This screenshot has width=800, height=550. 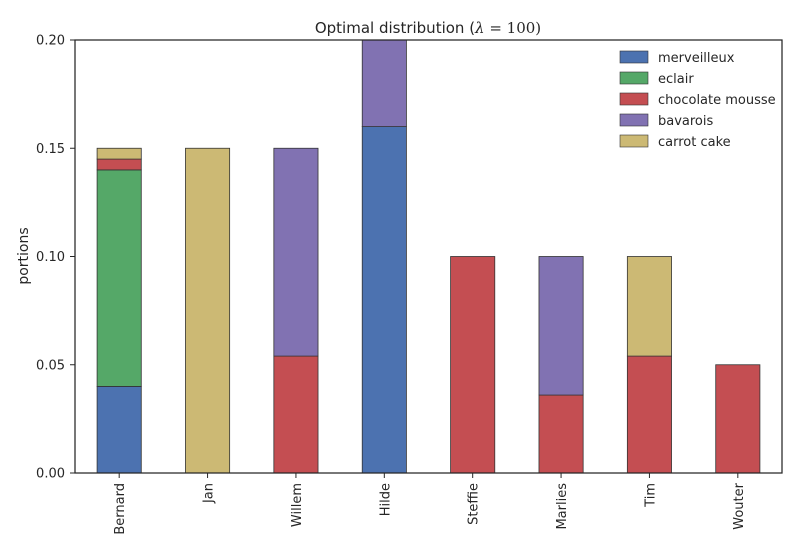 What do you see at coordinates (395, 28) in the screenshot?
I see `chart-title-prefix: Optimal distribution (` at bounding box center [395, 28].